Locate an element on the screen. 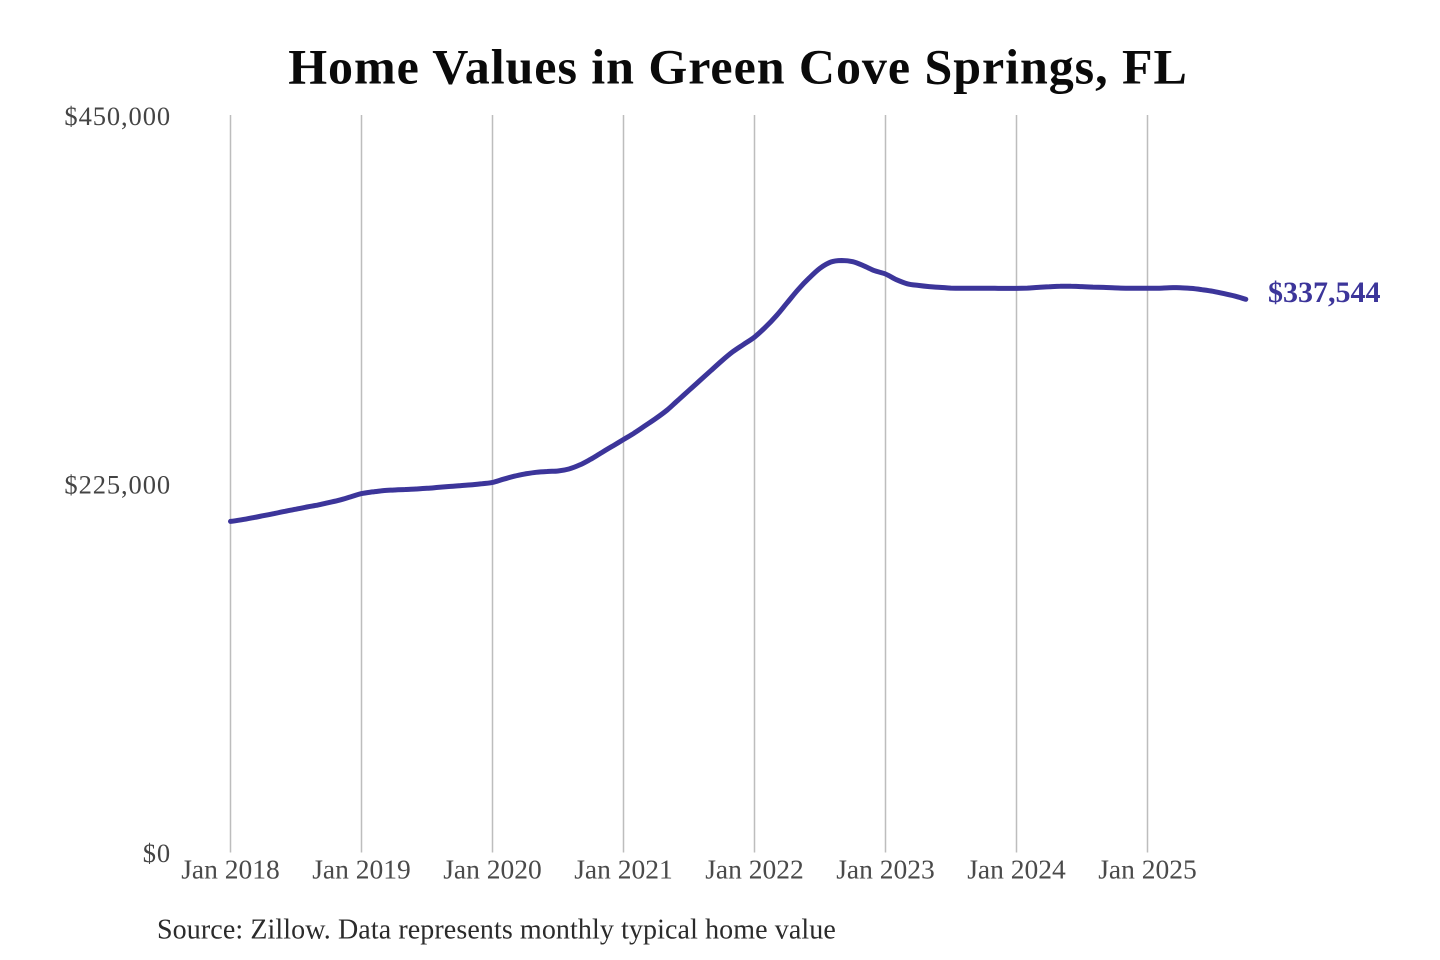 This screenshot has width=1440, height=960. svg-text: $337,544 is located at coordinates (1324, 292).